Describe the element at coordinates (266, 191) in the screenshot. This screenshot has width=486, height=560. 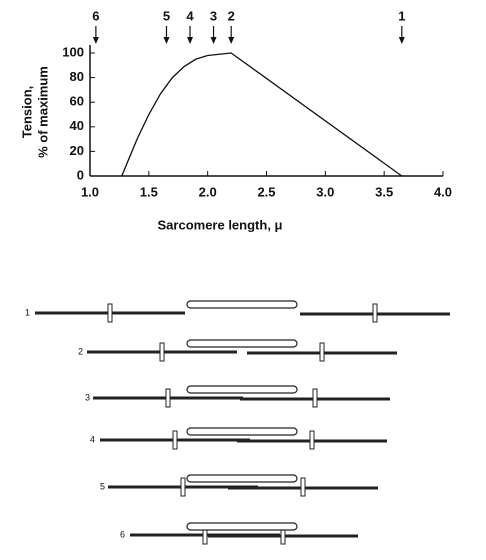
I see `x-tick-label: 2.5` at that location.